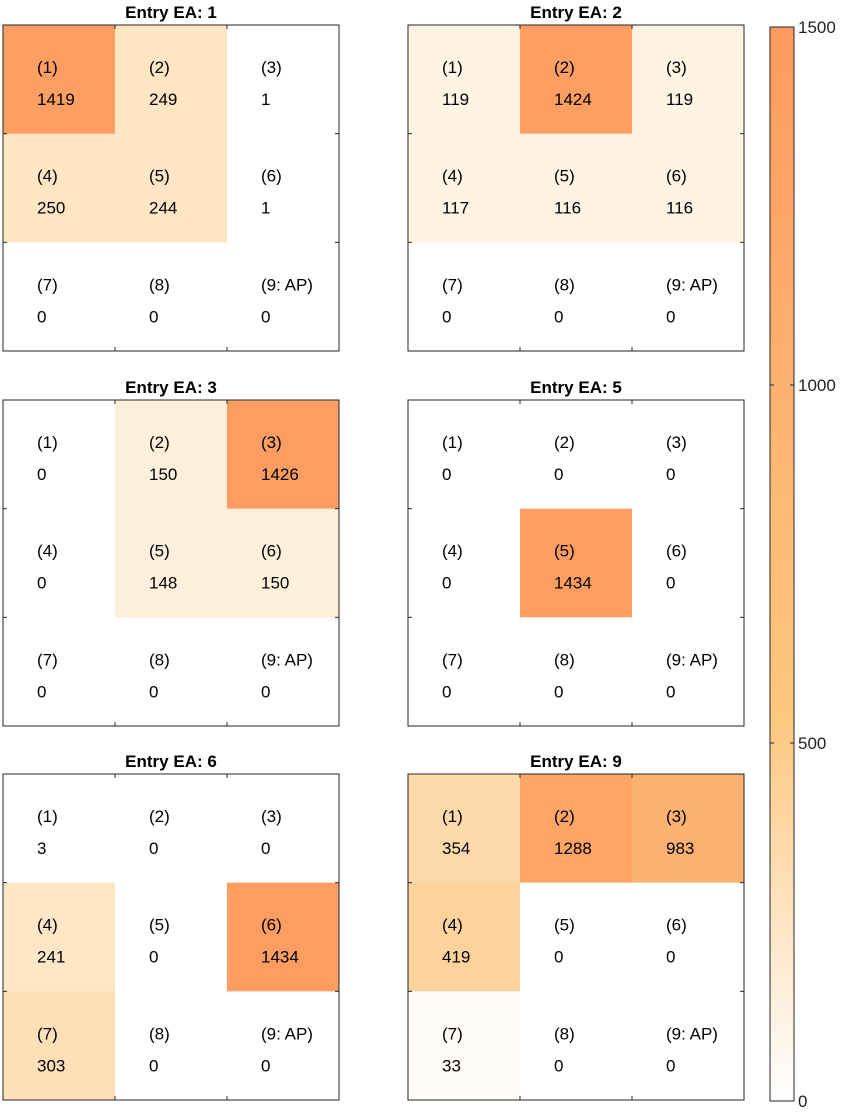 Image resolution: width=842 pixels, height=1112 pixels. I want to click on cell-value: 1424, so click(573, 99).